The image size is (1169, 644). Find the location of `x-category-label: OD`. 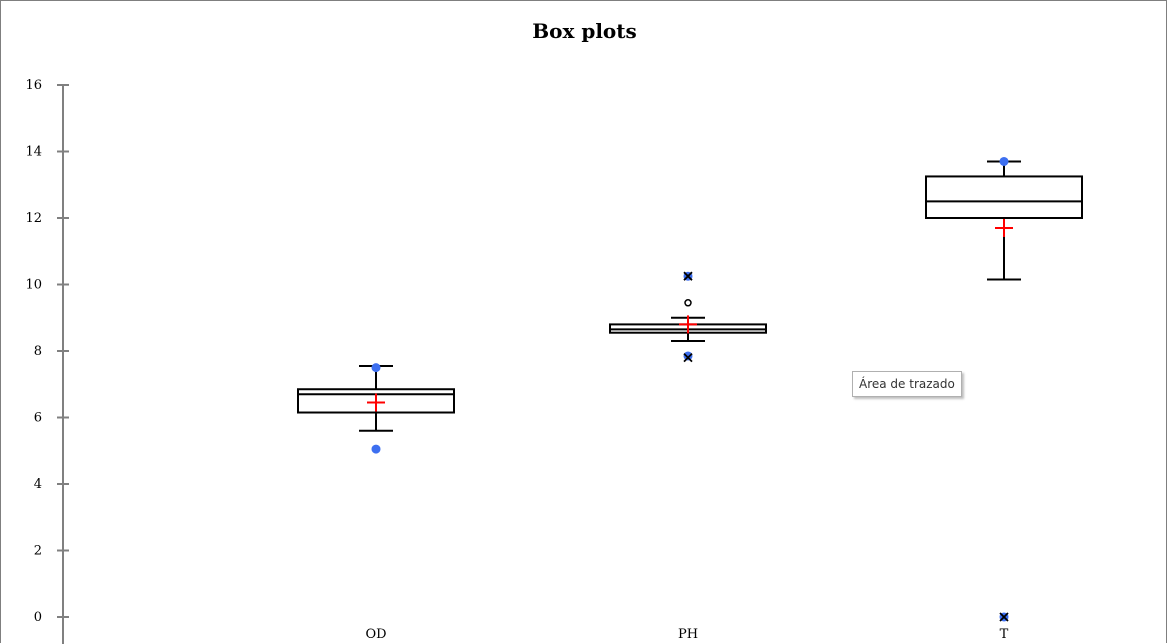

x-category-label: OD is located at coordinates (375, 634).